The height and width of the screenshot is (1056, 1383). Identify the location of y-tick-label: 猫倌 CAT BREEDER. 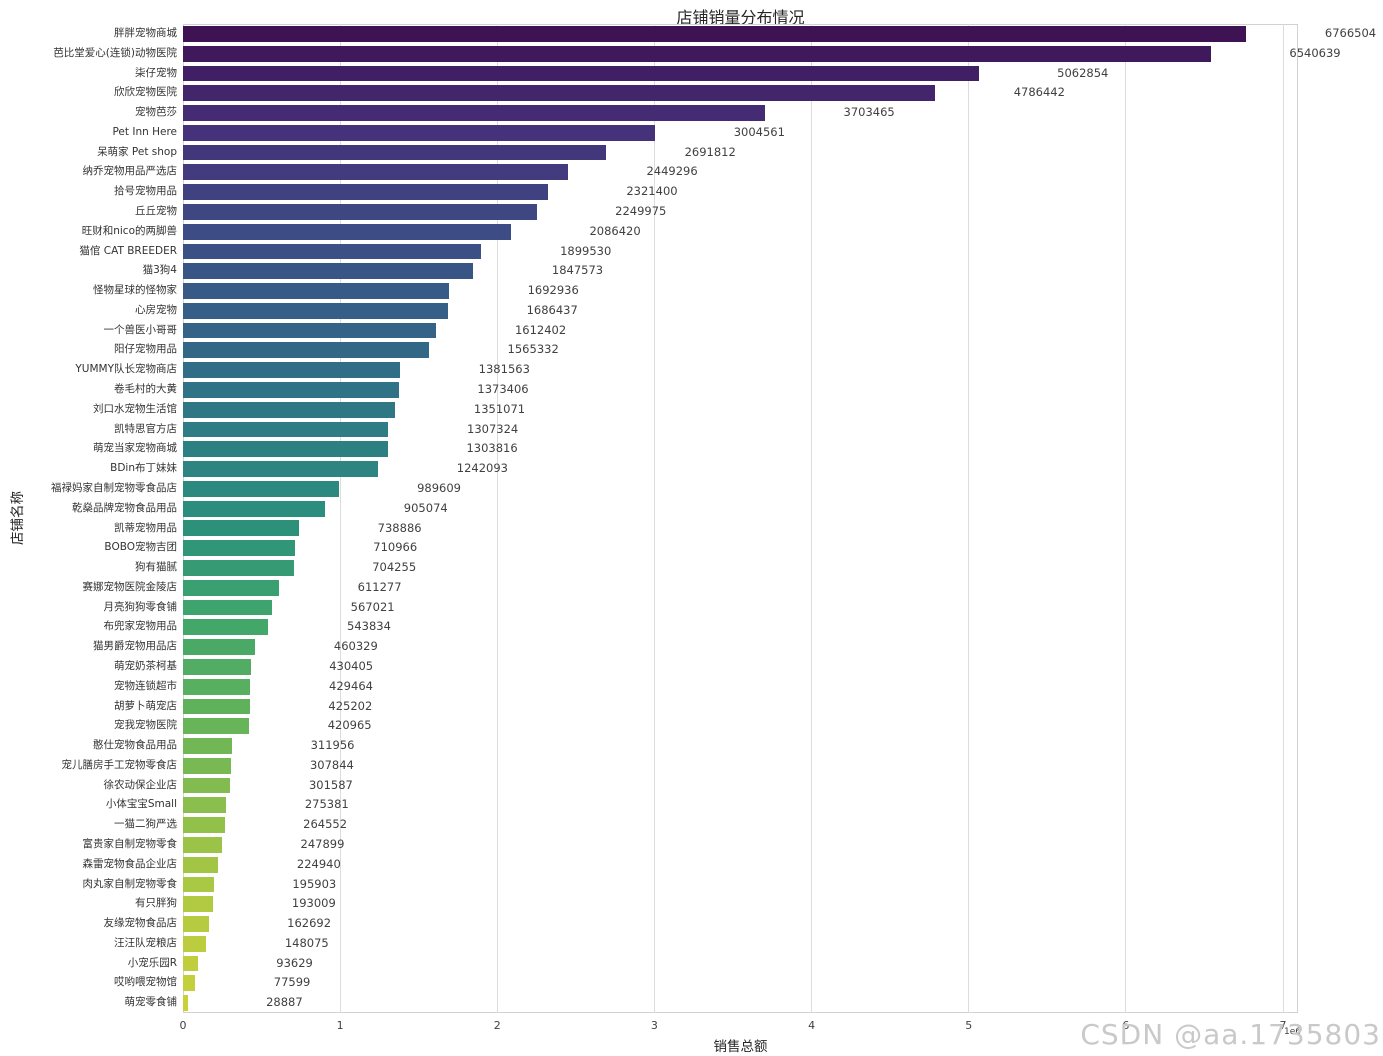
(128, 250).